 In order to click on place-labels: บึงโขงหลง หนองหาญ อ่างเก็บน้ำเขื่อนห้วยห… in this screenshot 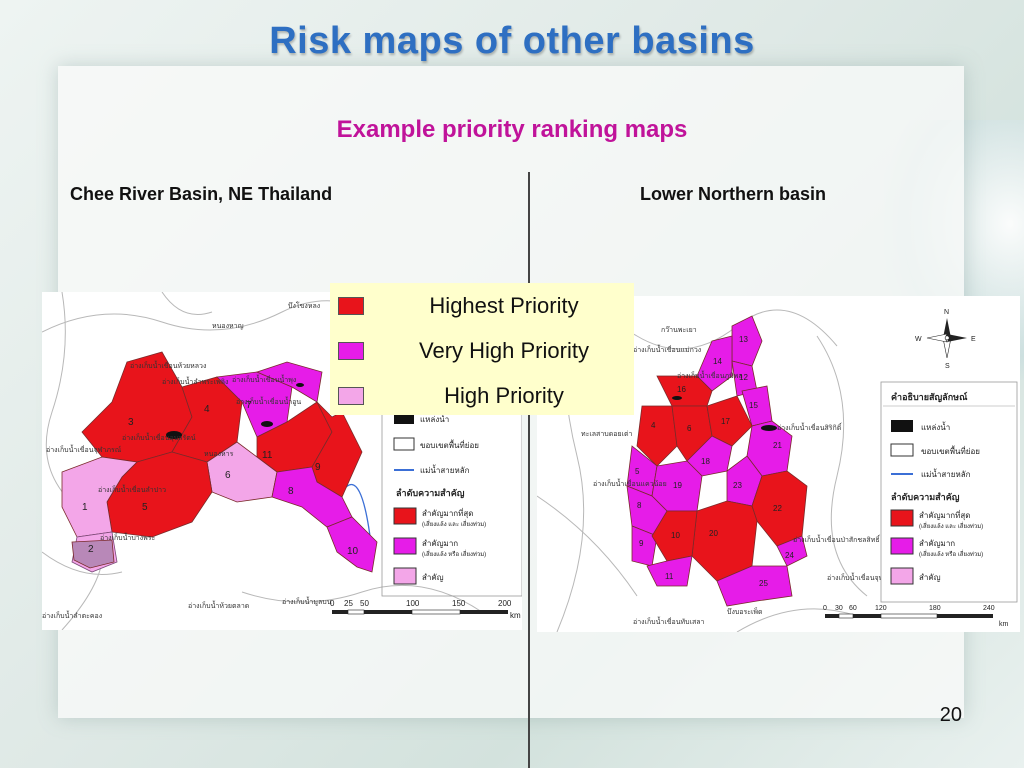, I will do `click(187, 460)`.